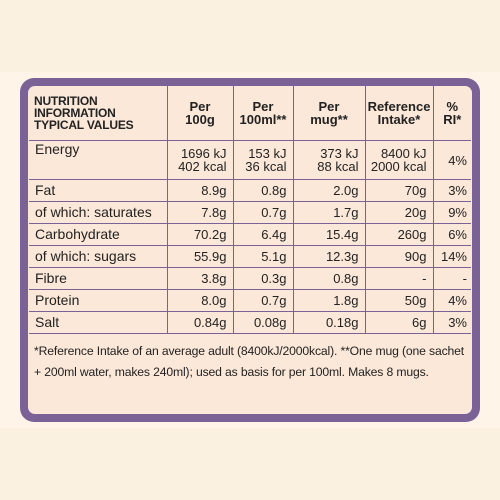  What do you see at coordinates (200, 160) in the screenshot?
I see `energy-per-100g: 1696 kJ 402 kcal` at bounding box center [200, 160].